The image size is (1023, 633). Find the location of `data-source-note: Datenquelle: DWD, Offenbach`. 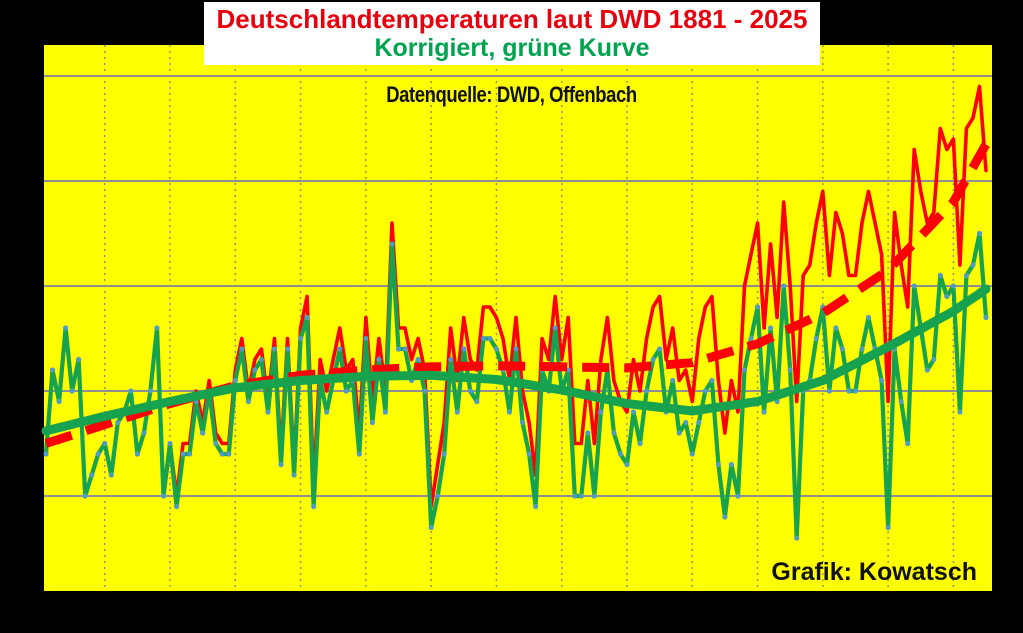

data-source-note: Datenquelle: DWD, Offenbach is located at coordinates (511, 94).